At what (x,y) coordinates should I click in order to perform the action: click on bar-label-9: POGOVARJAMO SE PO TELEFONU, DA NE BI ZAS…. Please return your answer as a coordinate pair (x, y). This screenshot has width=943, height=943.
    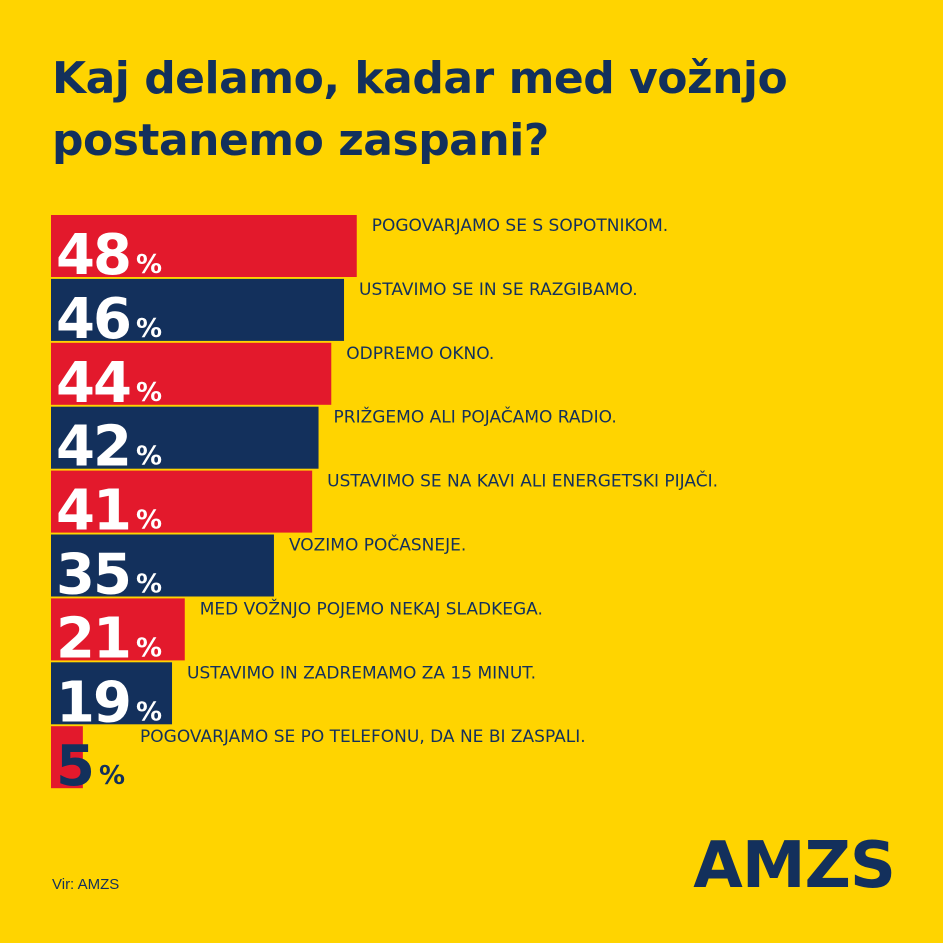
    Looking at the image, I should click on (363, 737).